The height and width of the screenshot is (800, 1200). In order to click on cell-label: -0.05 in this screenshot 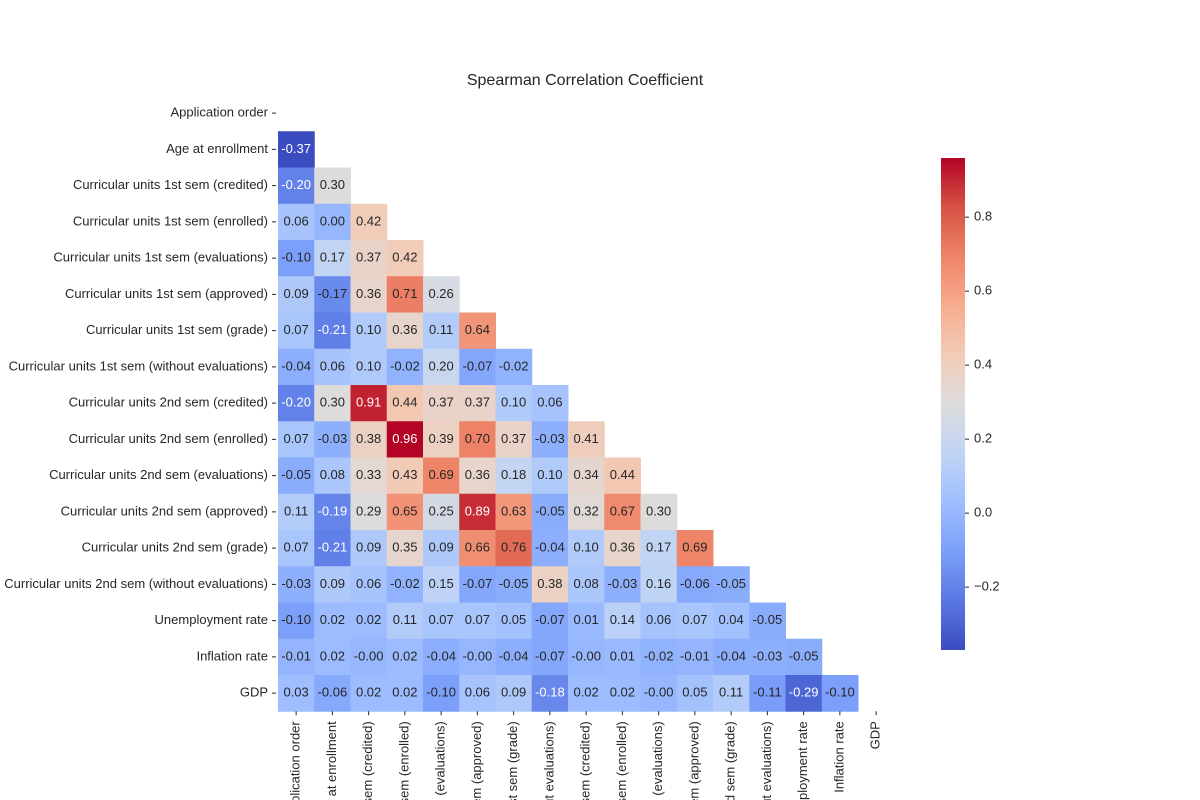, I will do `click(731, 583)`.